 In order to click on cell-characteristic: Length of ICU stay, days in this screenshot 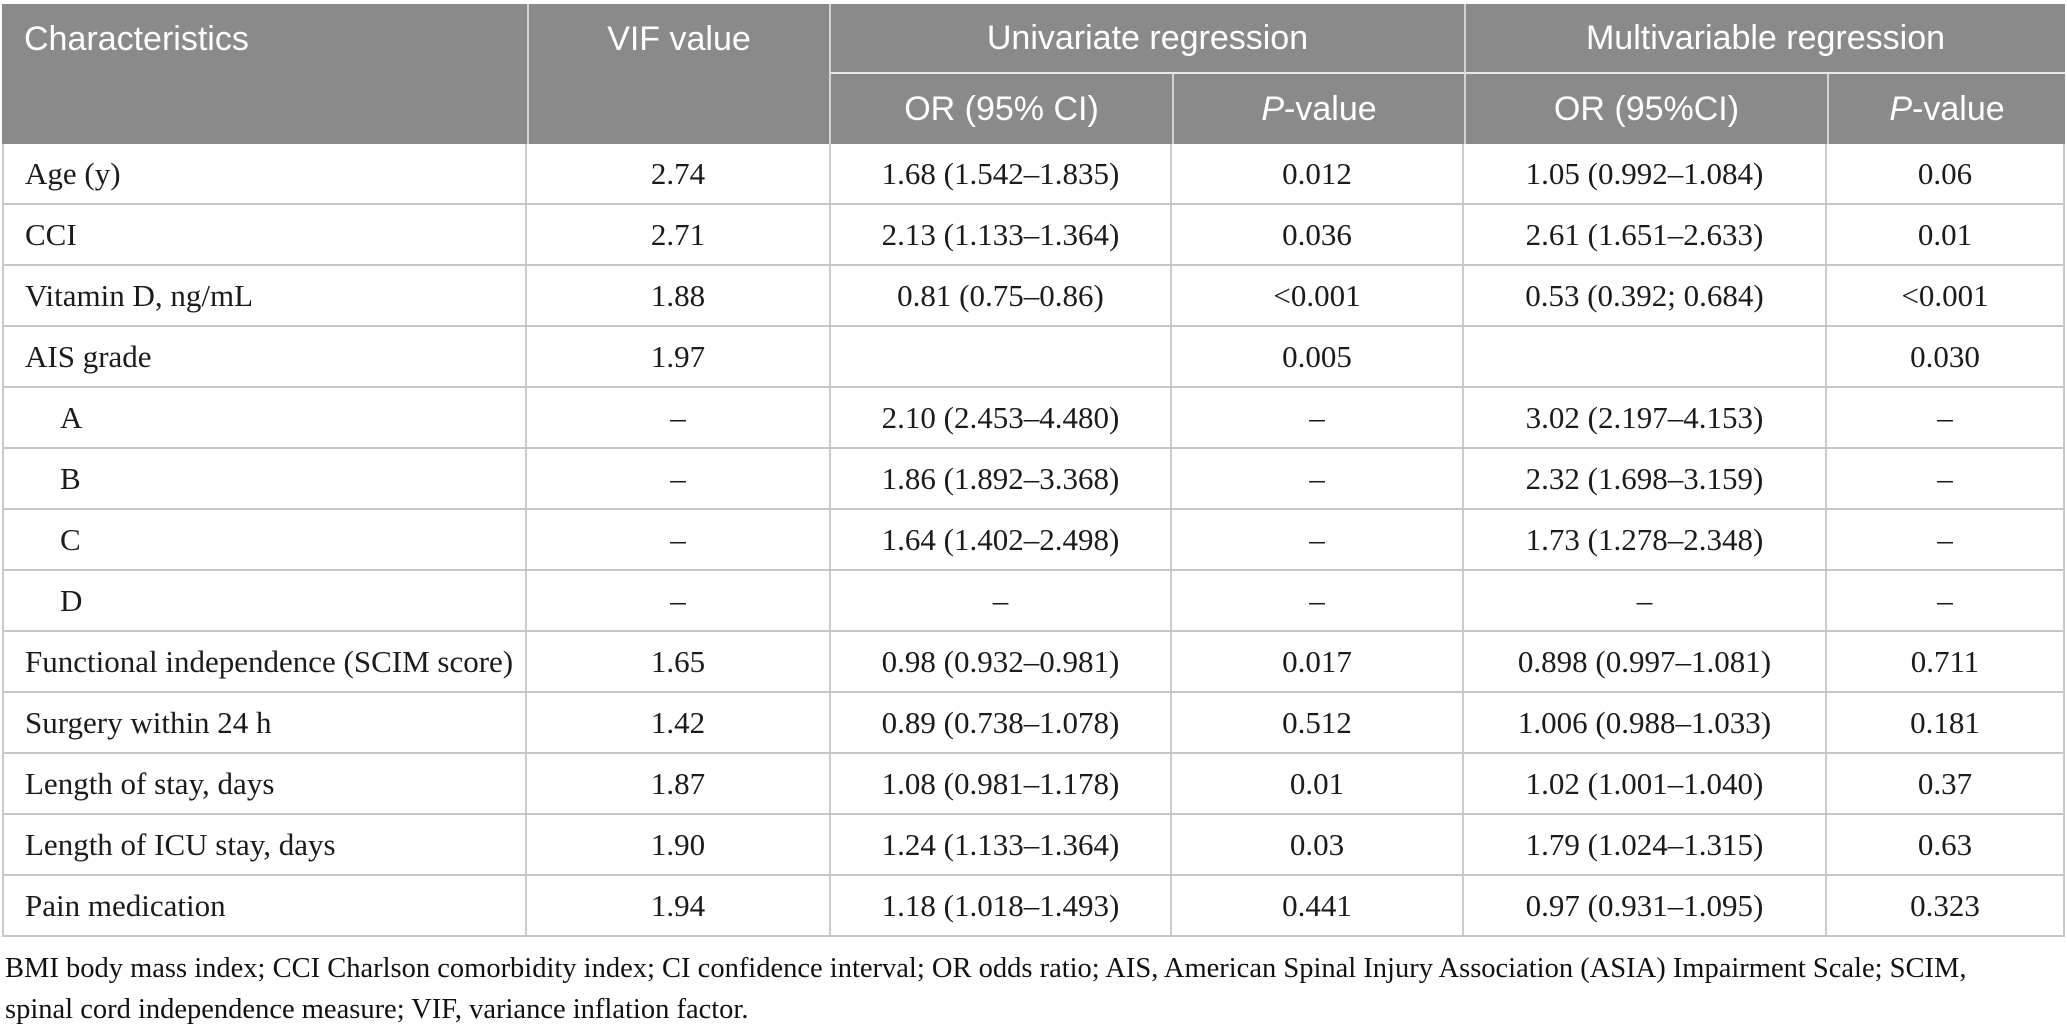, I will do `click(265, 844)`.